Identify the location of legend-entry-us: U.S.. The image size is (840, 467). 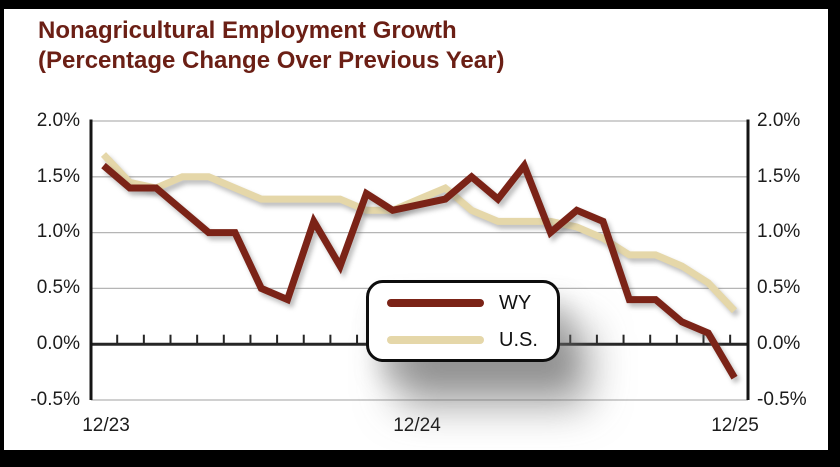
(472, 340).